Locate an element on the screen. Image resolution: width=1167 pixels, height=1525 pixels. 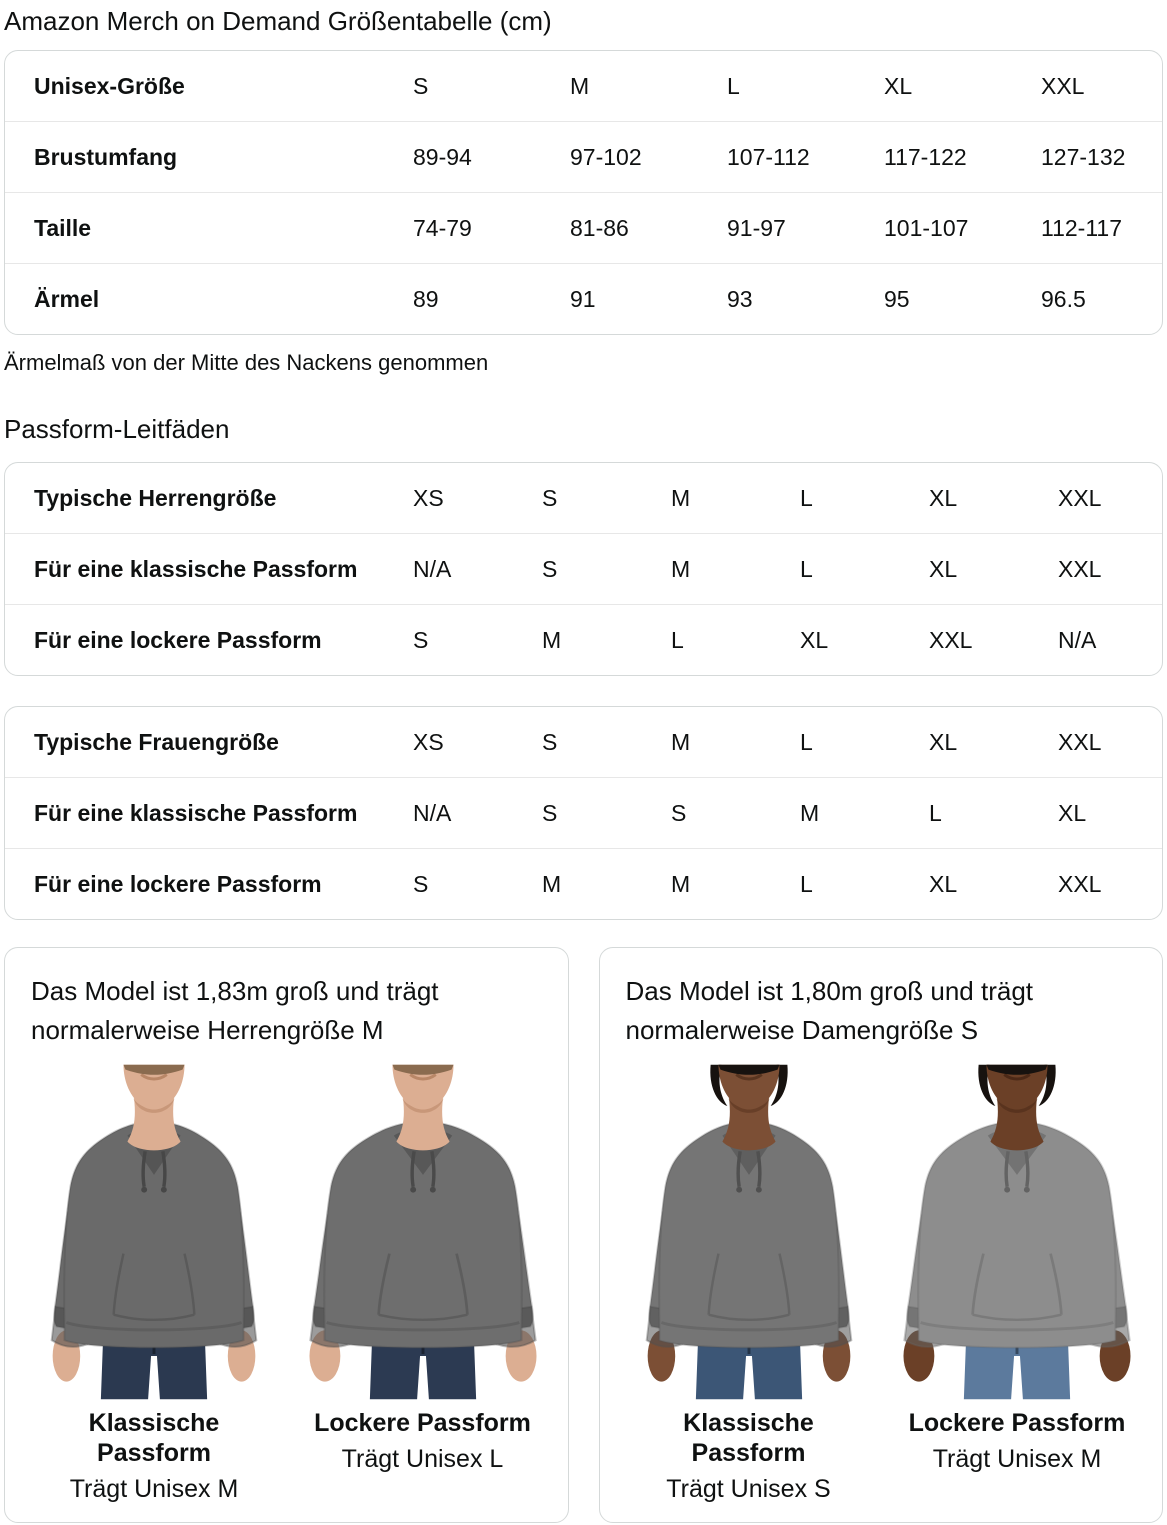
cell: 93 is located at coordinates (740, 299).